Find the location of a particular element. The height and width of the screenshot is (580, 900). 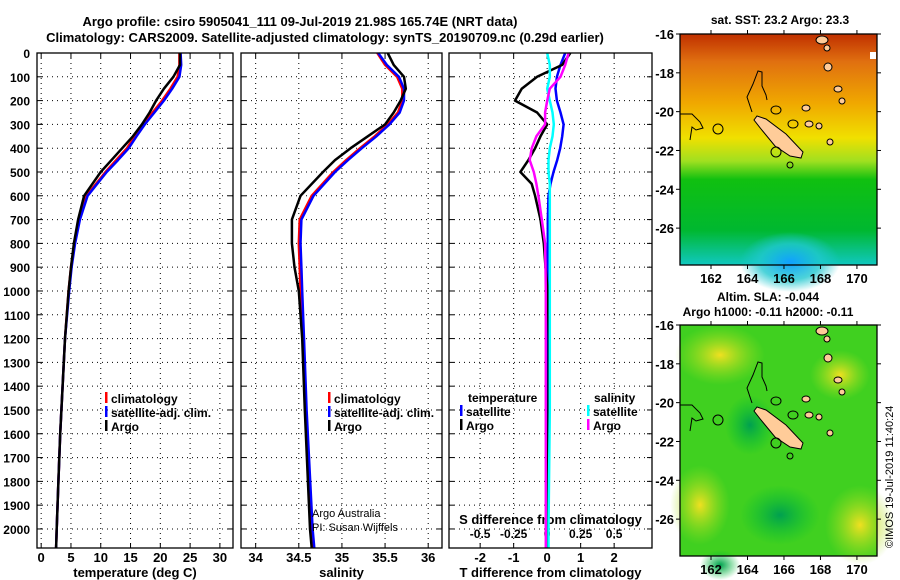

y-tick-label: 1500 is located at coordinates (16, 411).